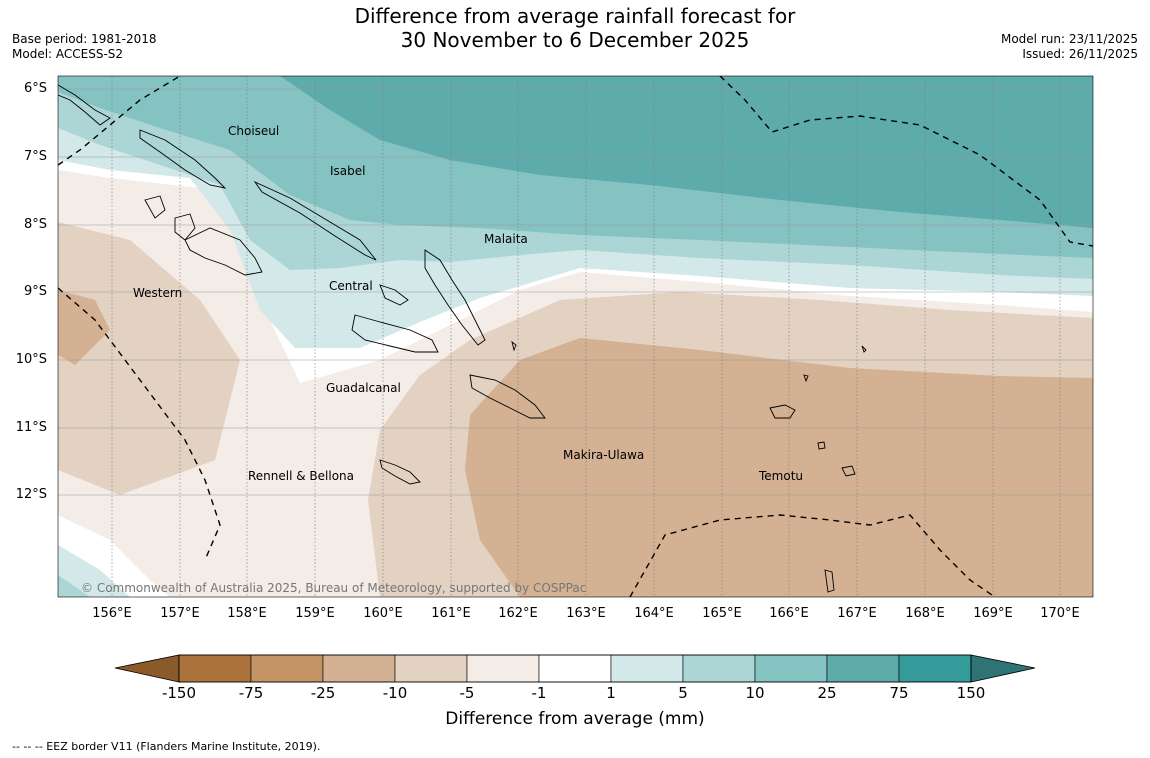  I want to click on lon-label-161e: 161°E, so click(451, 613).